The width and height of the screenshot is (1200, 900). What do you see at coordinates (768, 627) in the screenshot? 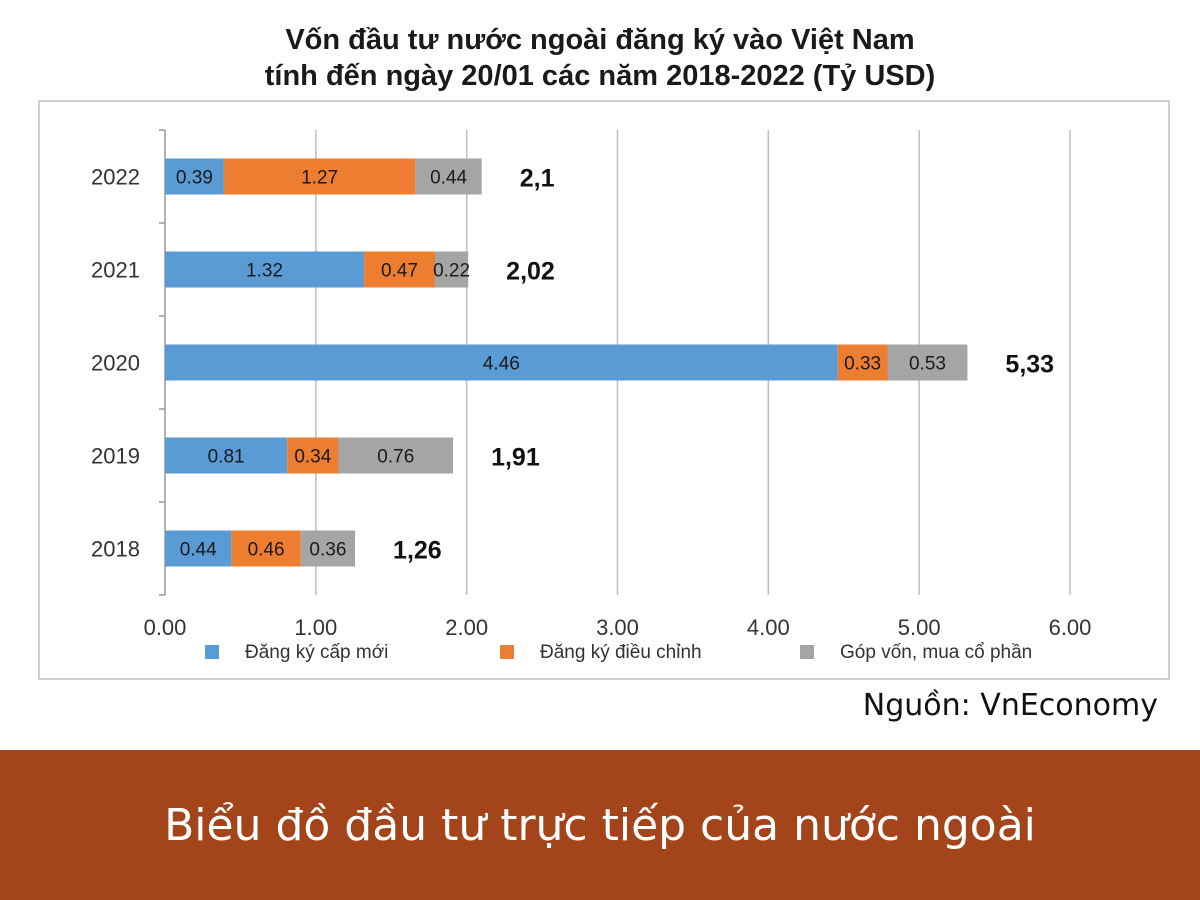
I see `x-tick-label: 4.00` at bounding box center [768, 627].